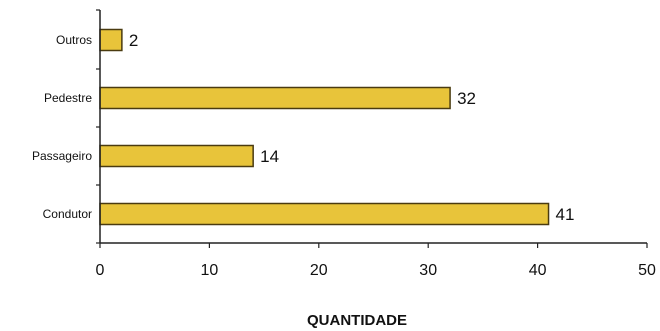  I want to click on data-label: 14, so click(269, 156).